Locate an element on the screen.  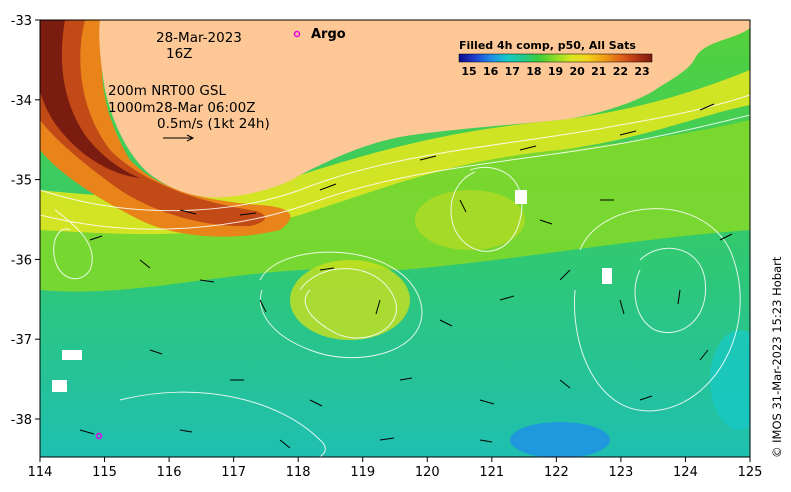
legend-tick-23: 23 is located at coordinates (641, 71).